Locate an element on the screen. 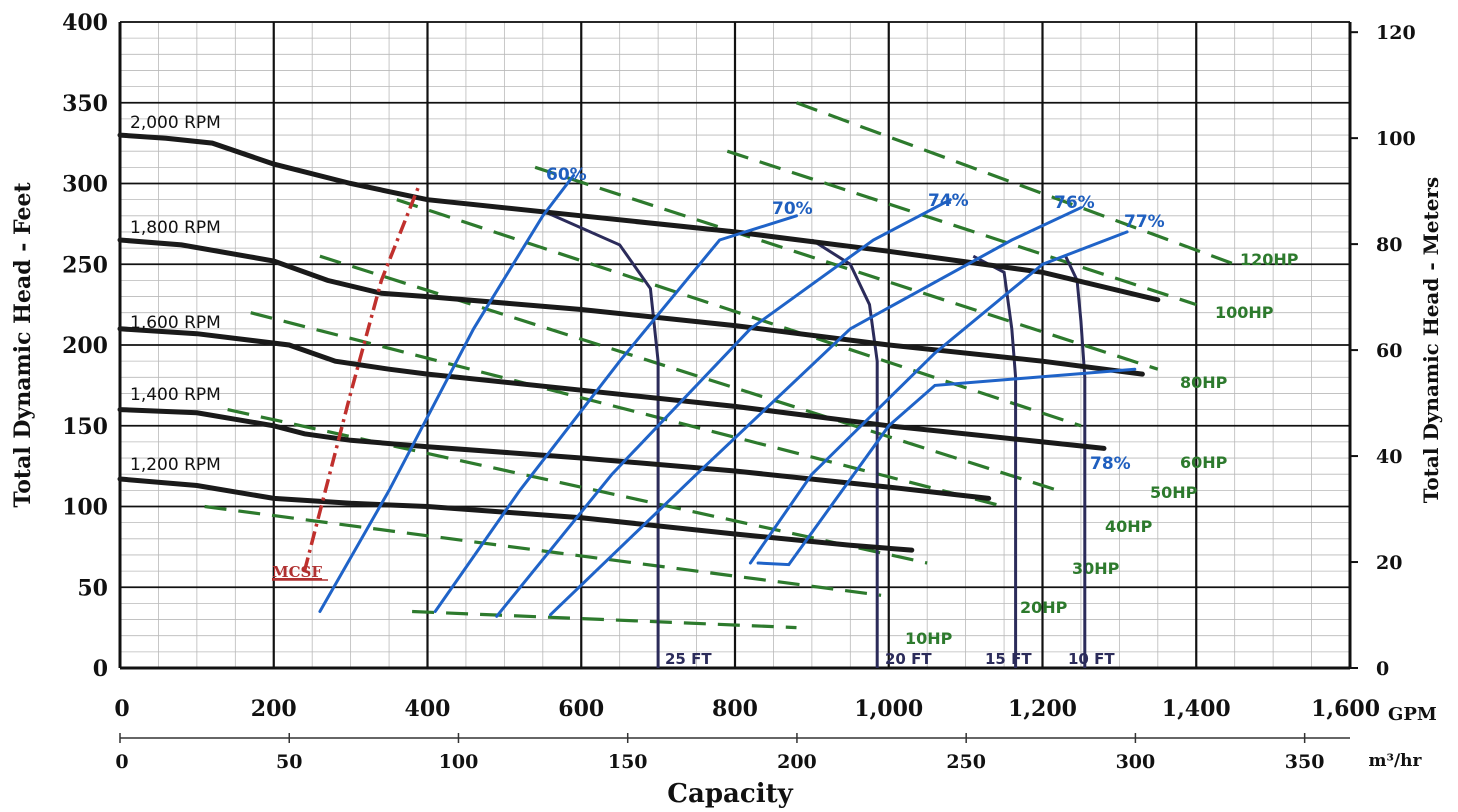 The height and width of the screenshot is (812, 1458). y-axis-title-left: Total Dynamic Head - Feet is located at coordinates (23, 345).